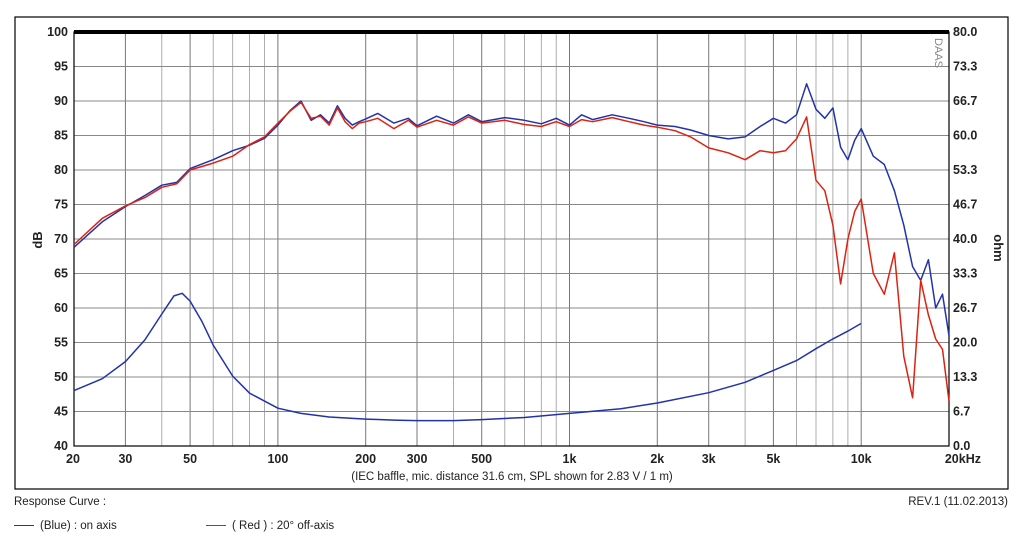 This screenshot has width=1024, height=543. I want to click on y-left-tick-label: 65, so click(61, 274).